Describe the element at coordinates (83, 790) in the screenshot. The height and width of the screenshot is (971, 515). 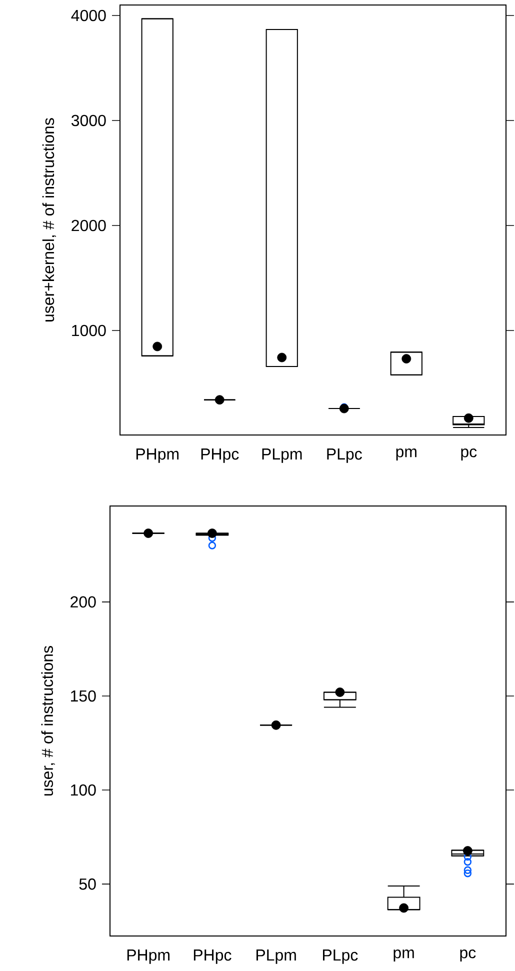
I see `y-tick-label: 100` at that location.